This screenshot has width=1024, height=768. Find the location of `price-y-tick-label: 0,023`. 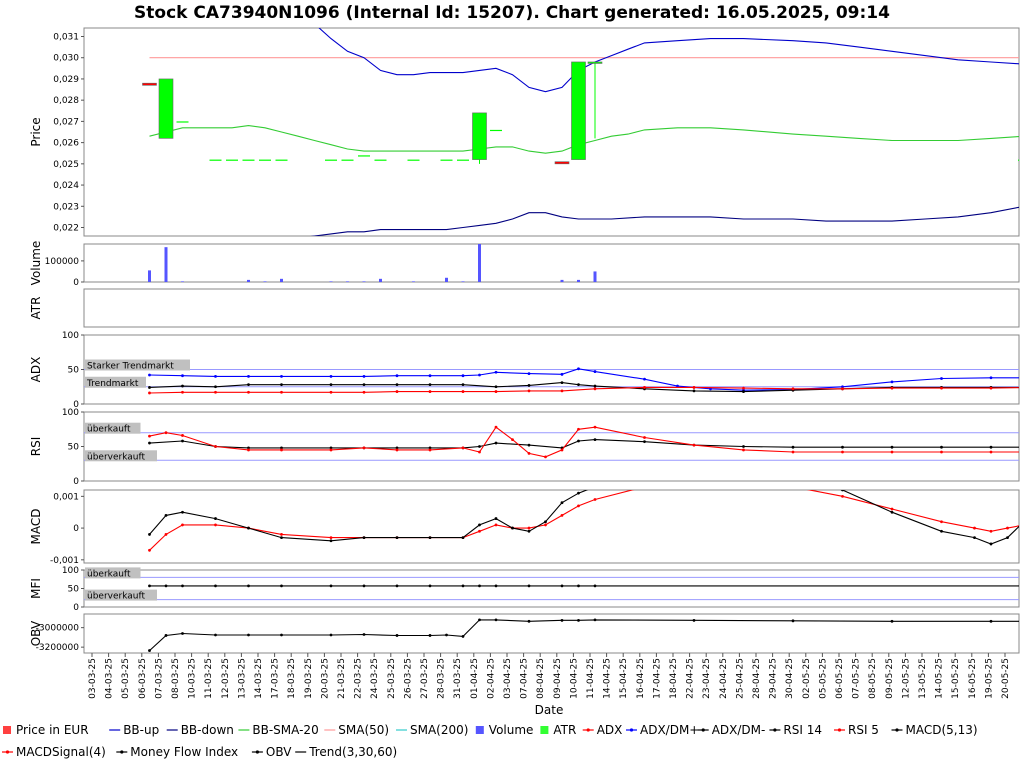

price-y-tick-label: 0,023 is located at coordinates (66, 207).